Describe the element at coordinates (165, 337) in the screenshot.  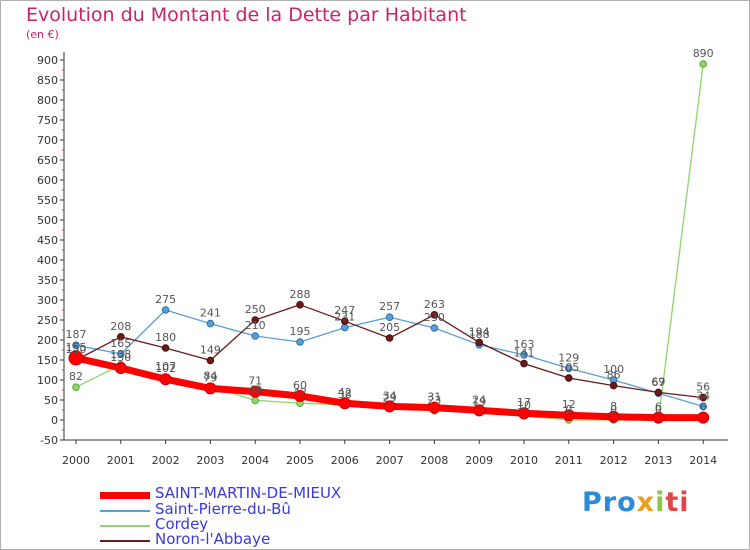
I see `data-label: 180` at that location.